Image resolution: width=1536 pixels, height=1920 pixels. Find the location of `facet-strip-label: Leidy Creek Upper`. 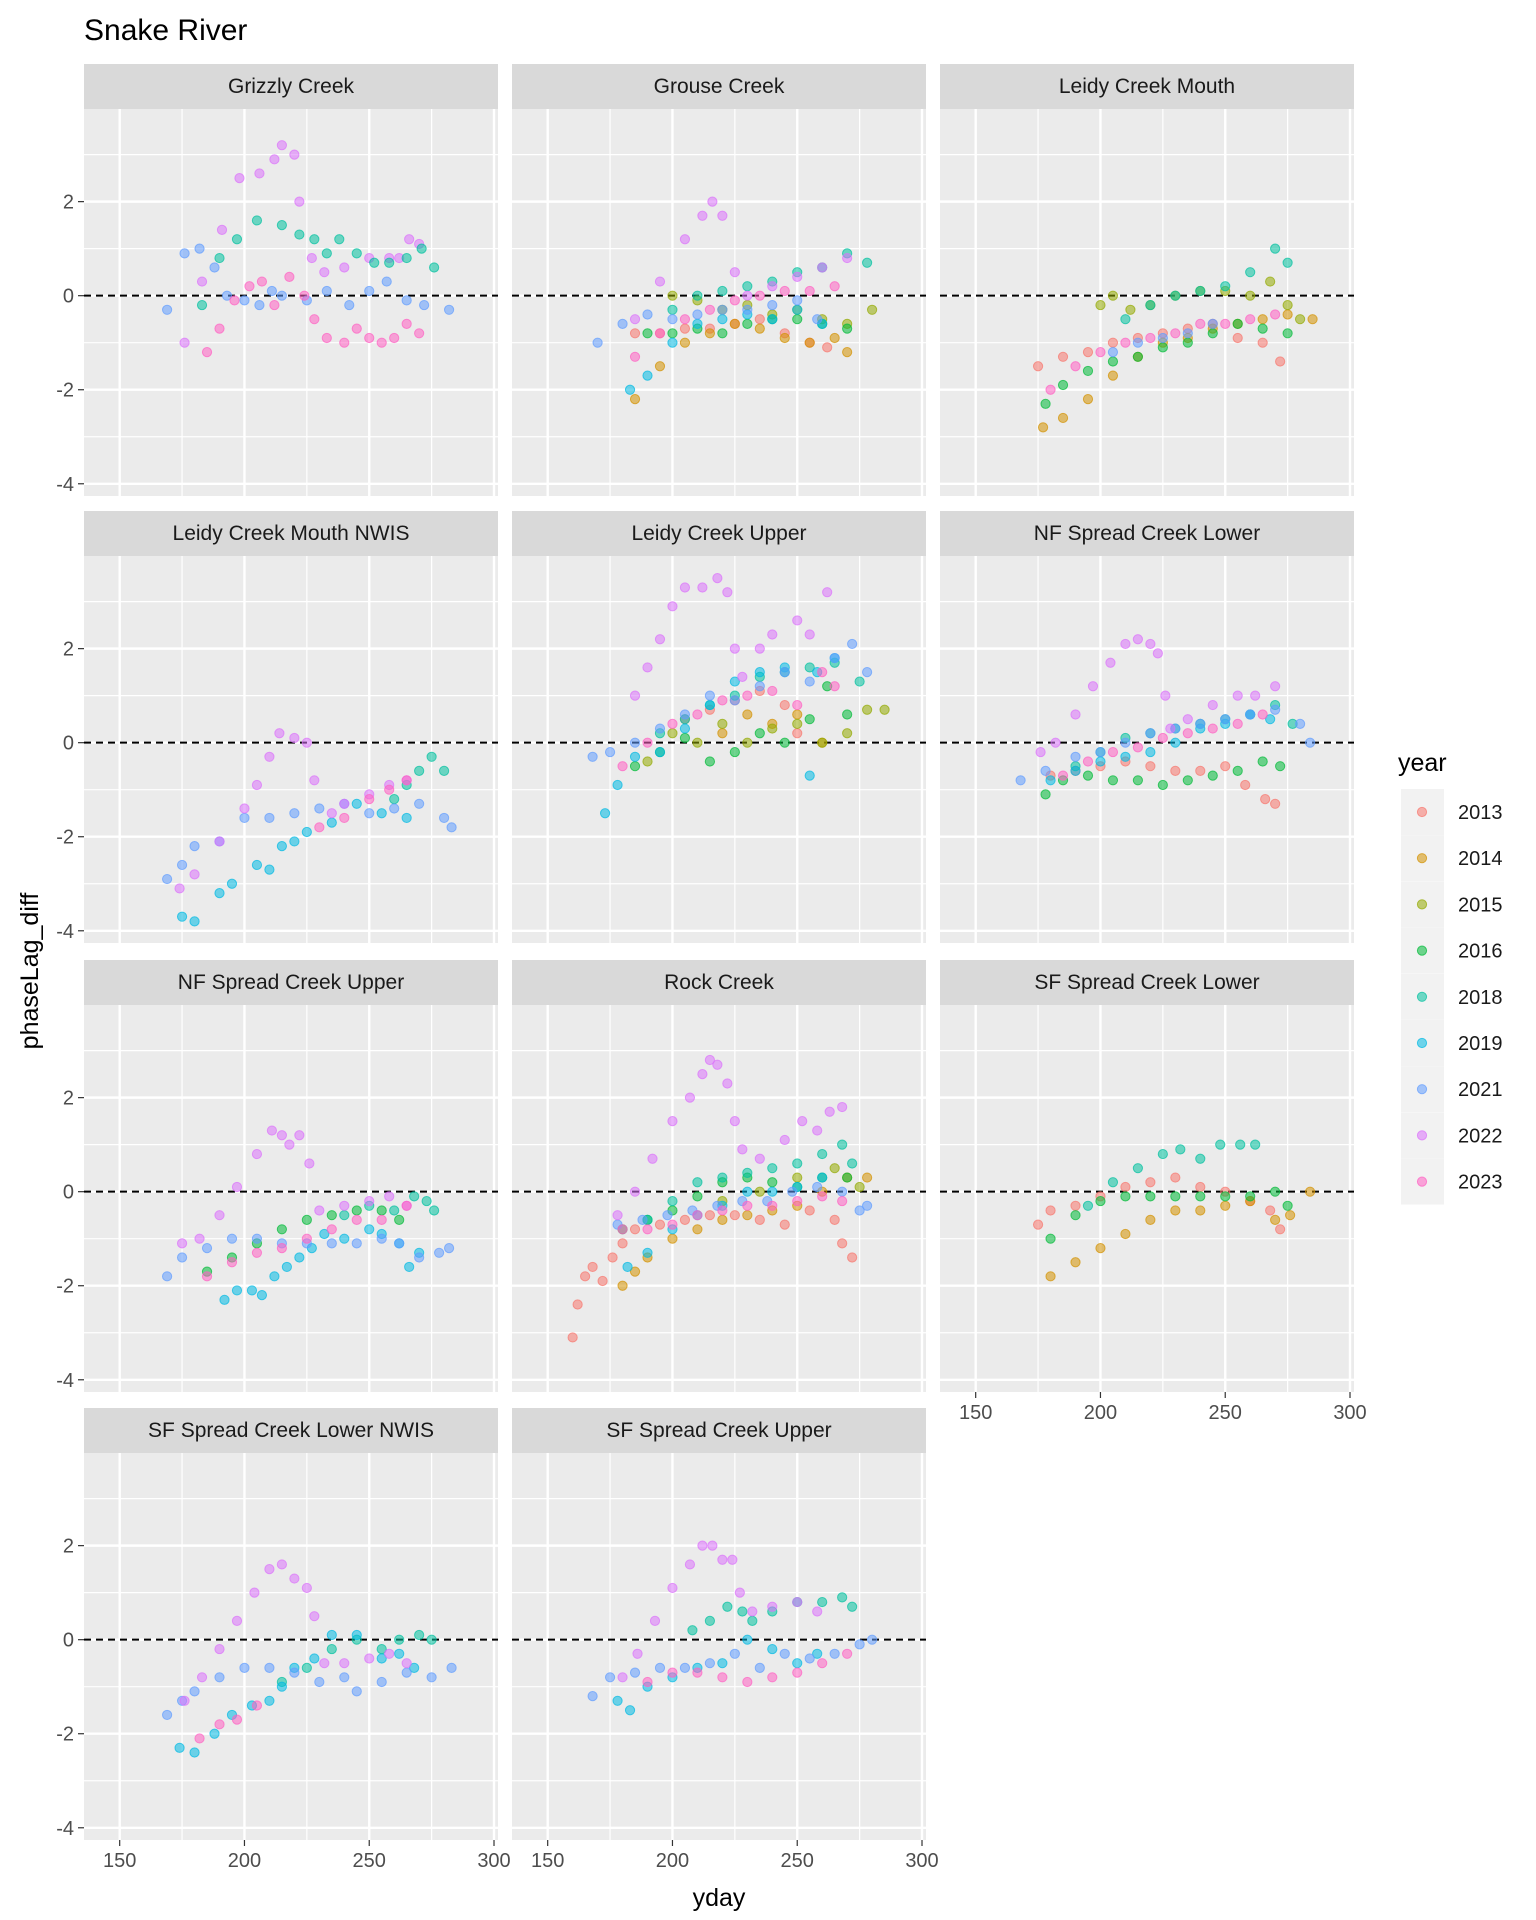

facet-strip-label: Leidy Creek Upper is located at coordinates (718, 533).